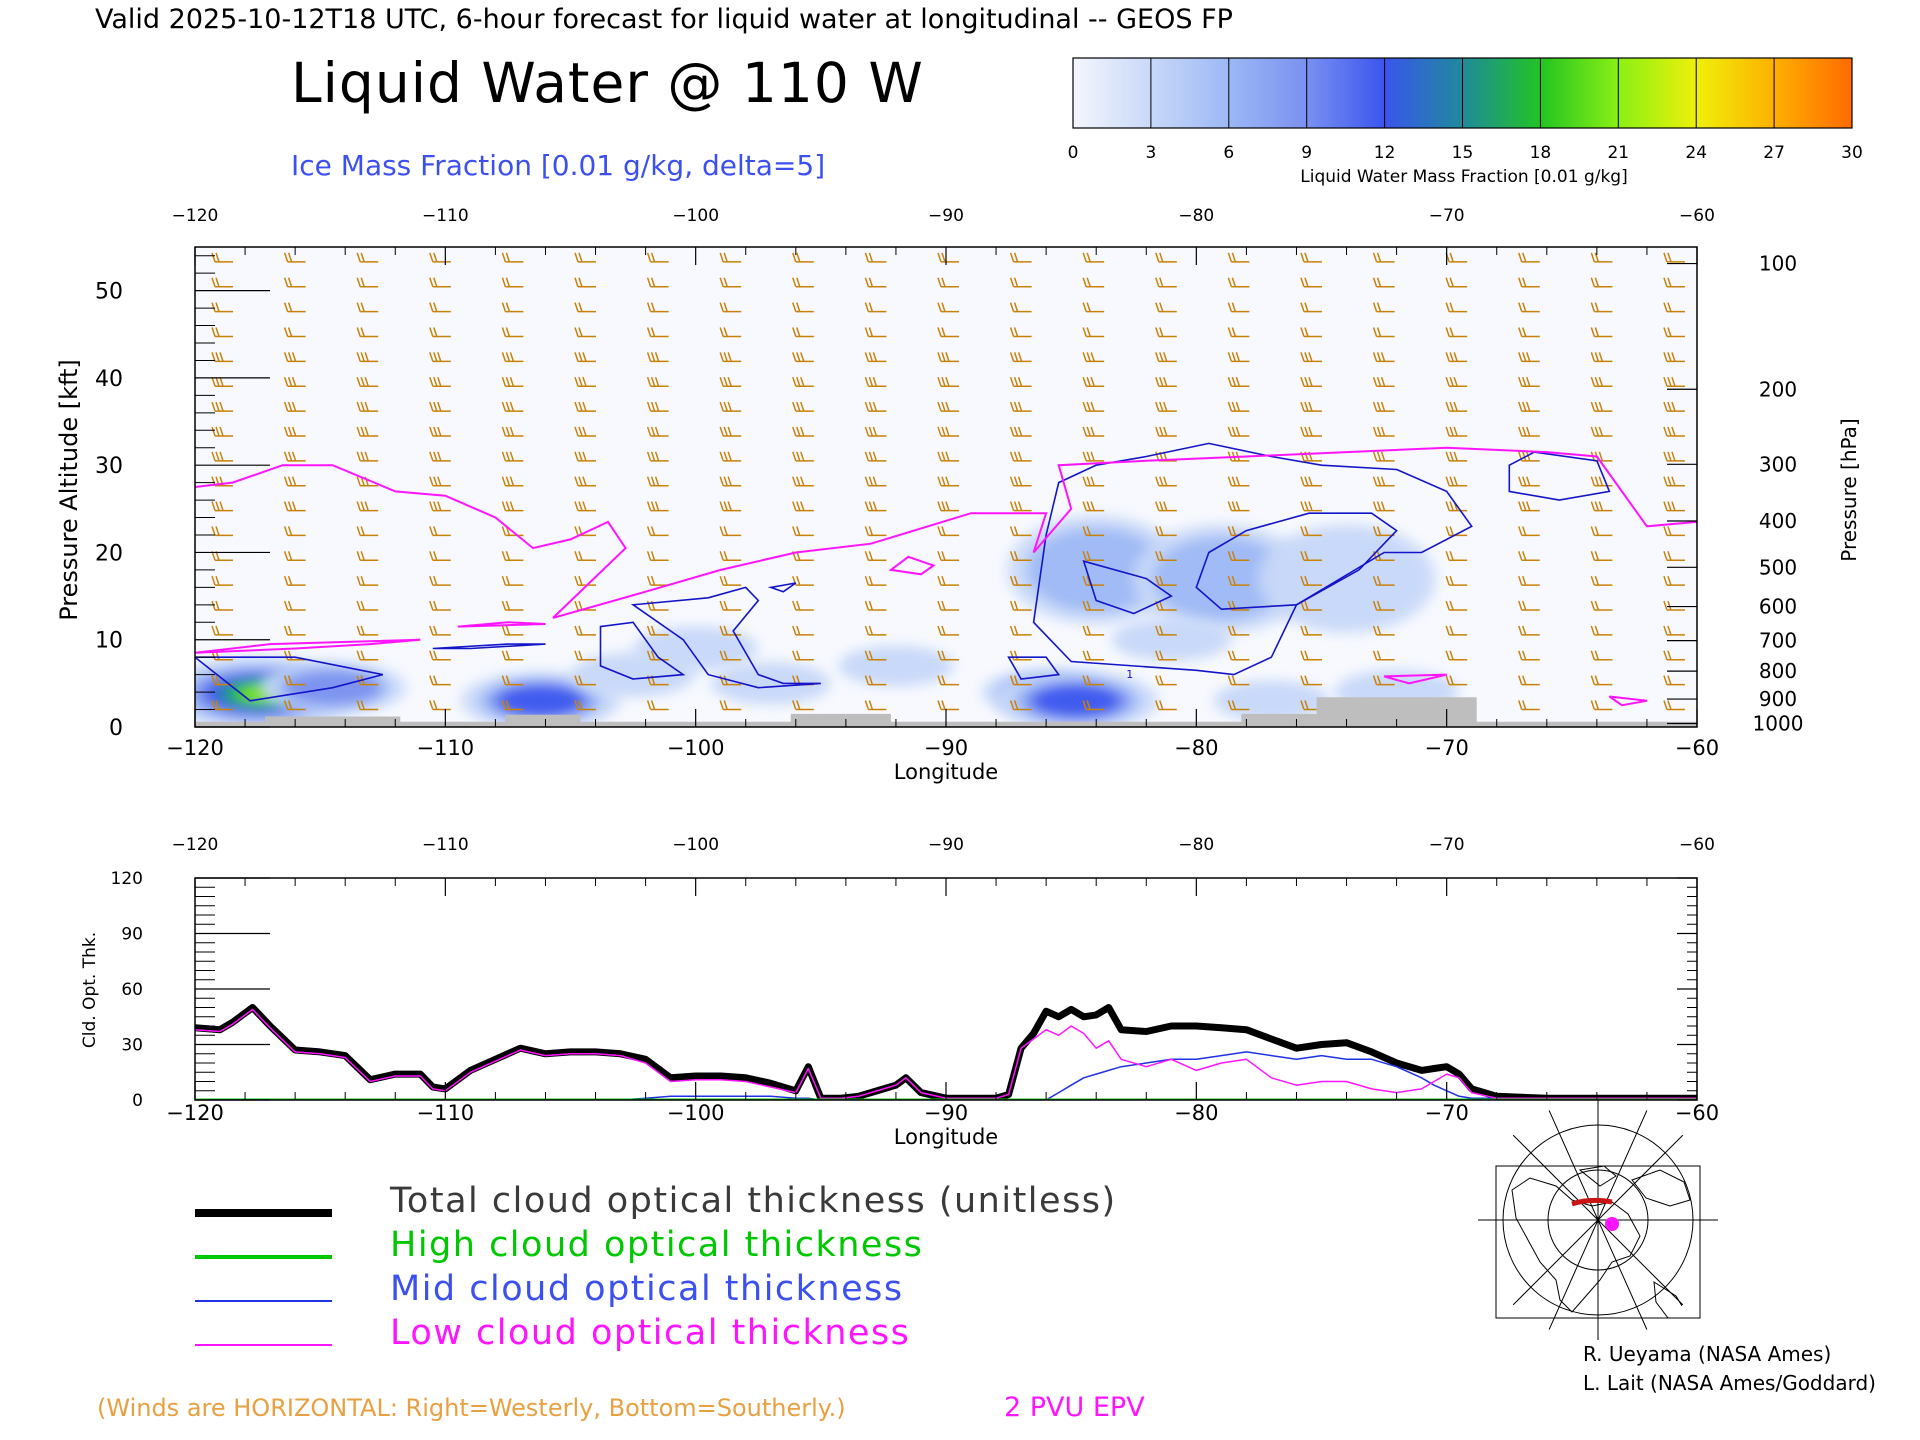 The width and height of the screenshot is (1920, 1440). Describe the element at coordinates (656, 1245) in the screenshot. I see `legend-label-high: High cloud optical thickness` at that location.